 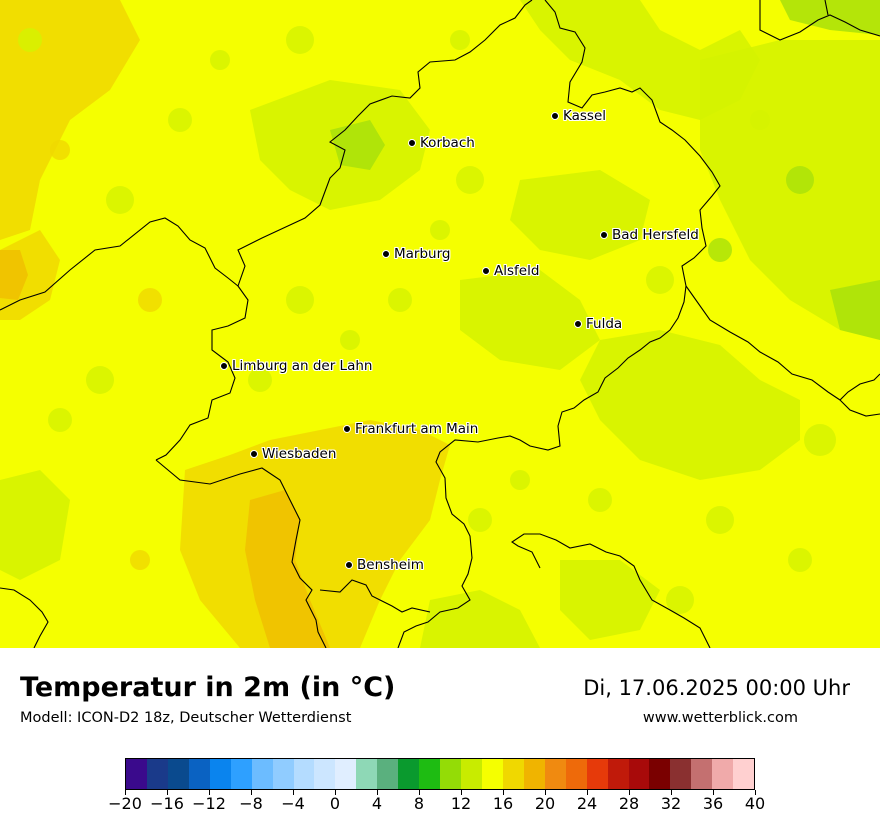 I want to click on city-korbach: Korbach, so click(x=441, y=143).